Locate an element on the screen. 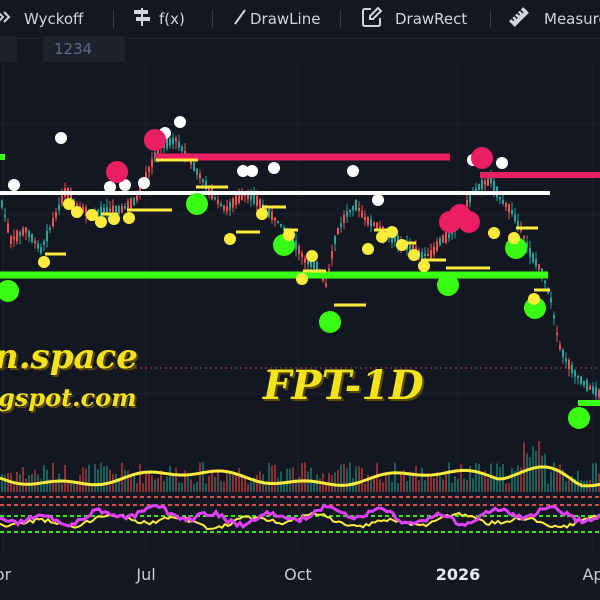 This screenshot has width=600, height=600. symbol-input: 1234 is located at coordinates (84, 49).